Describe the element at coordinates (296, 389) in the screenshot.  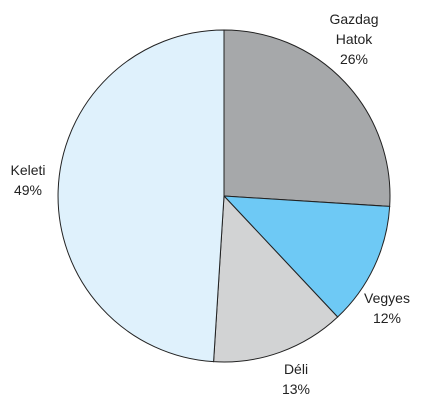
I see `slice-percent: 13%` at that location.